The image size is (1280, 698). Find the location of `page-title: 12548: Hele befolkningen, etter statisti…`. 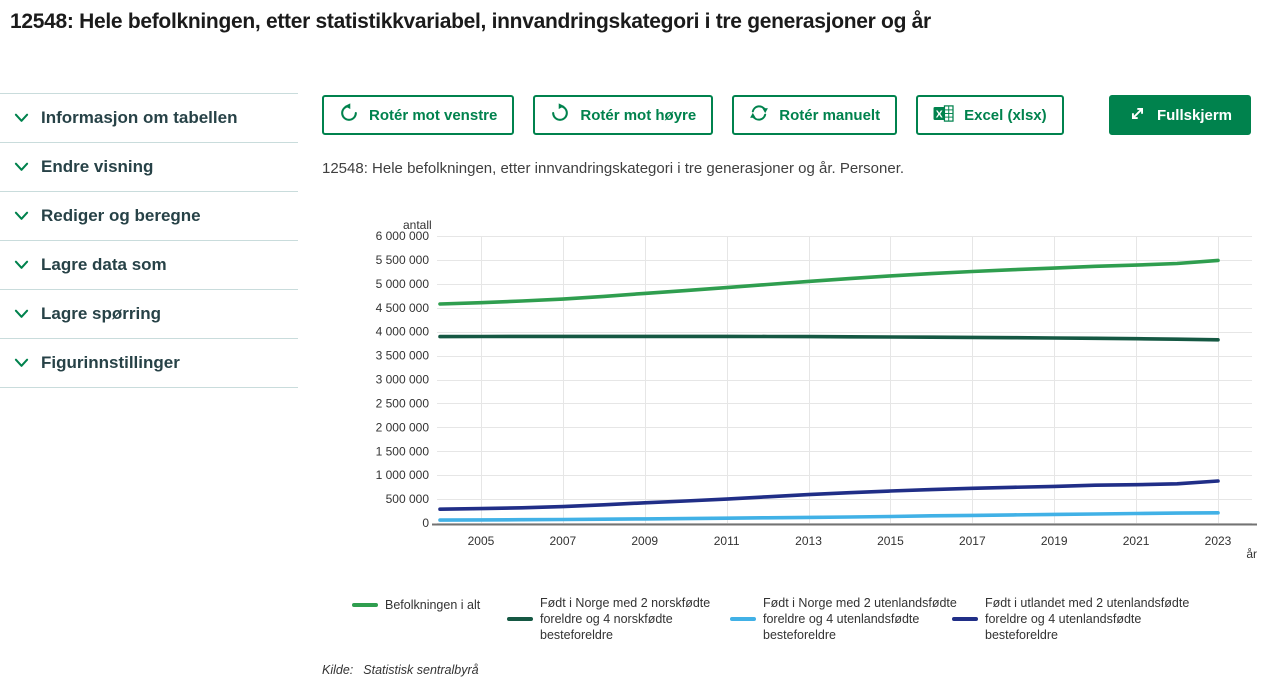

page-title: 12548: Hele befolkningen, etter statisti… is located at coordinates (470, 21).